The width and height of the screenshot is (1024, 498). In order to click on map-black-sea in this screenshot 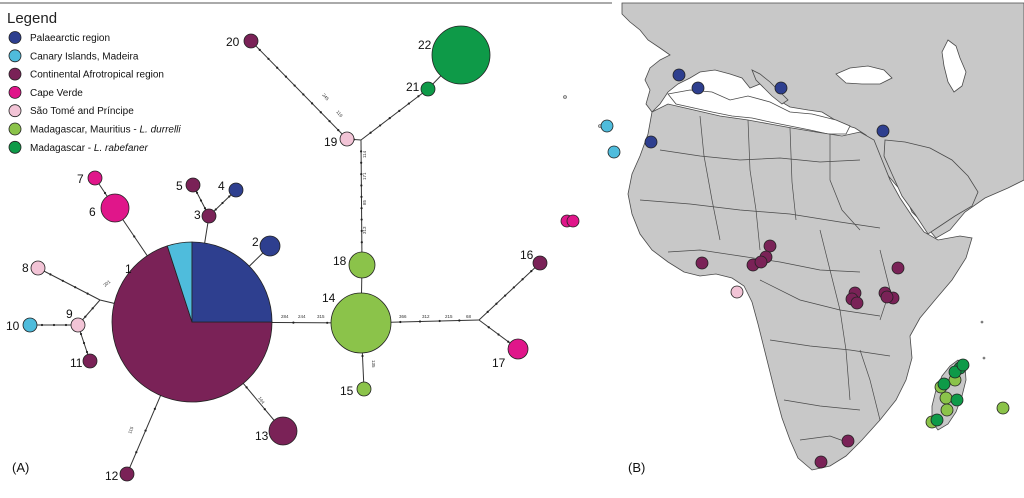, I will do `click(864, 75)`.